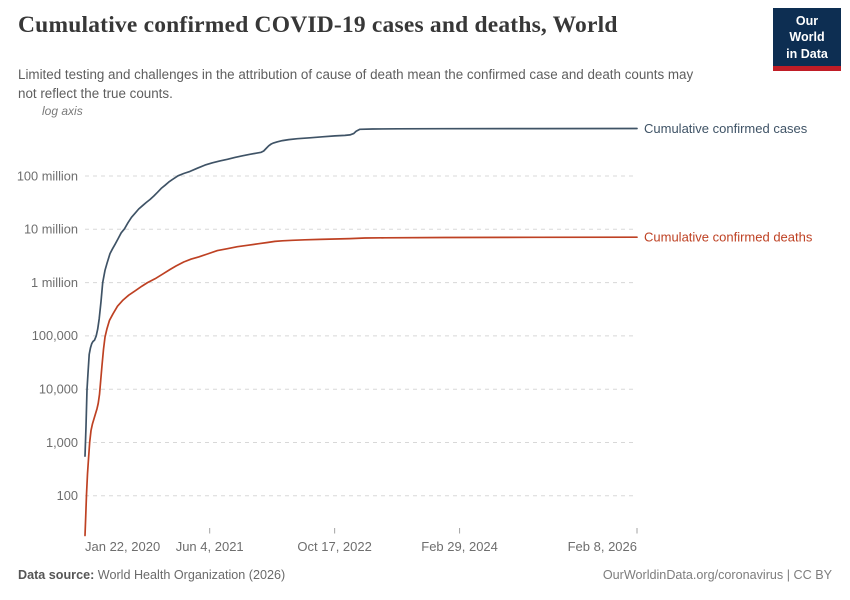 The height and width of the screenshot is (600, 850). Describe the element at coordinates (807, 53) in the screenshot. I see `owid-logo-line2: in Data` at that location.